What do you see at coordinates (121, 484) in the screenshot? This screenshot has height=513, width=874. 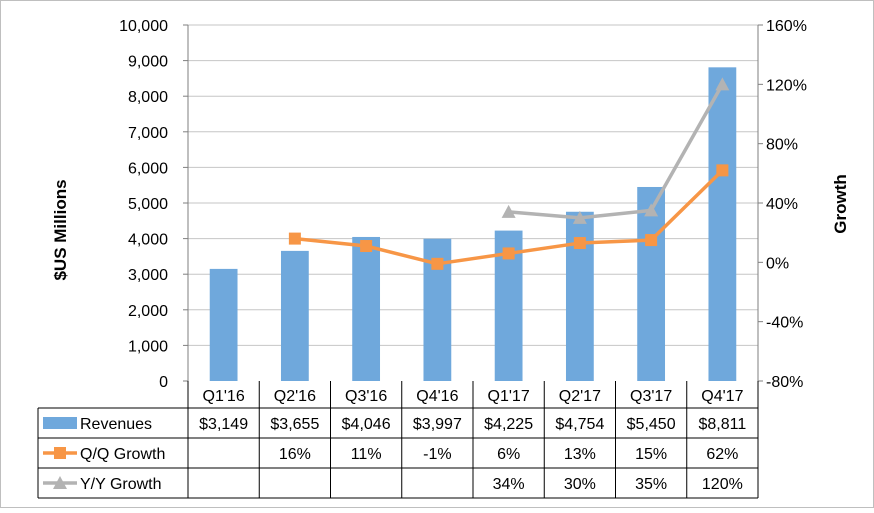 I see `legend-label: Y/Y Growth` at bounding box center [121, 484].